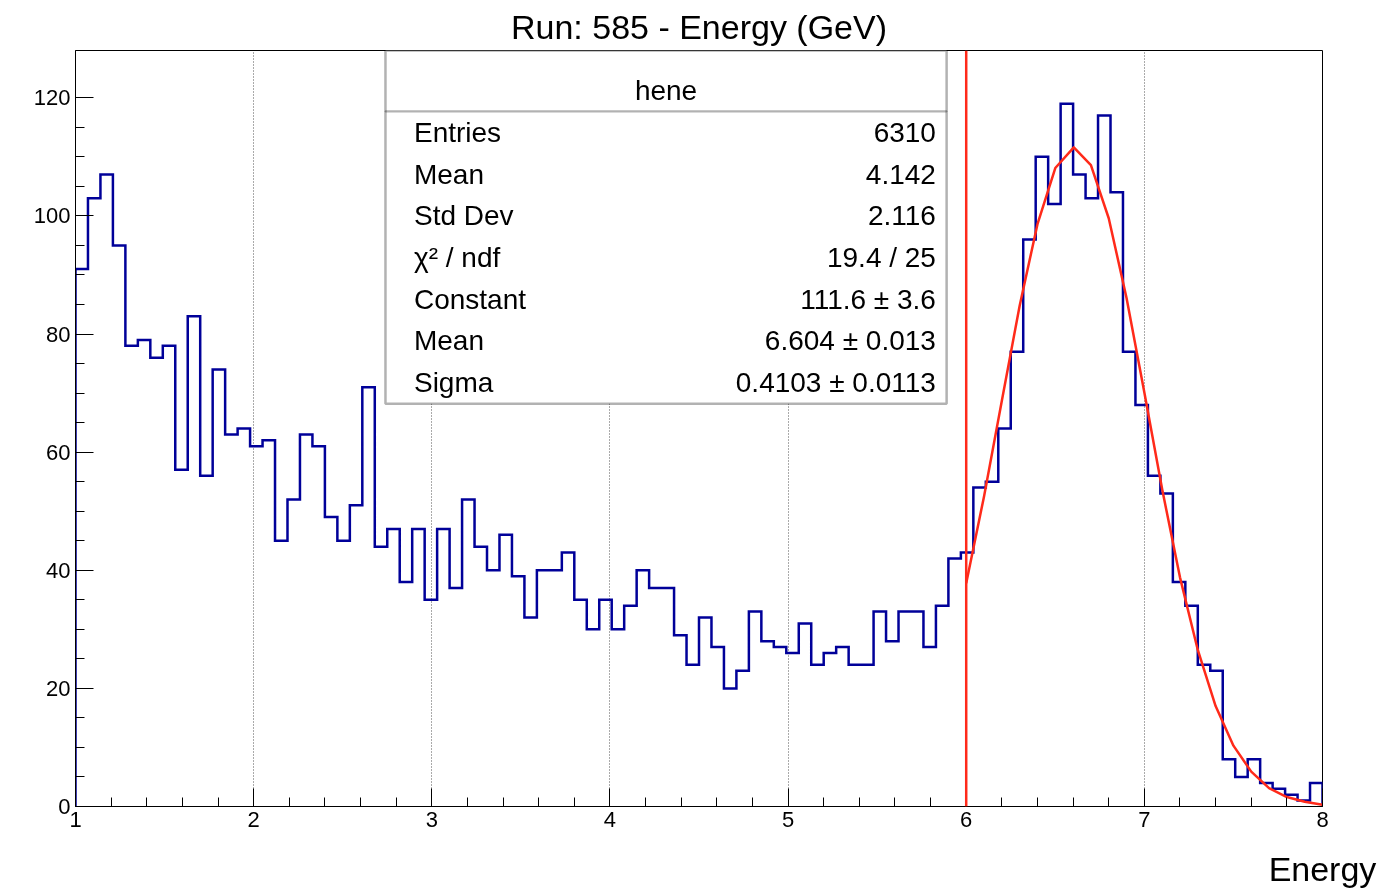  I want to click on x-tick-label: 2, so click(253, 819).